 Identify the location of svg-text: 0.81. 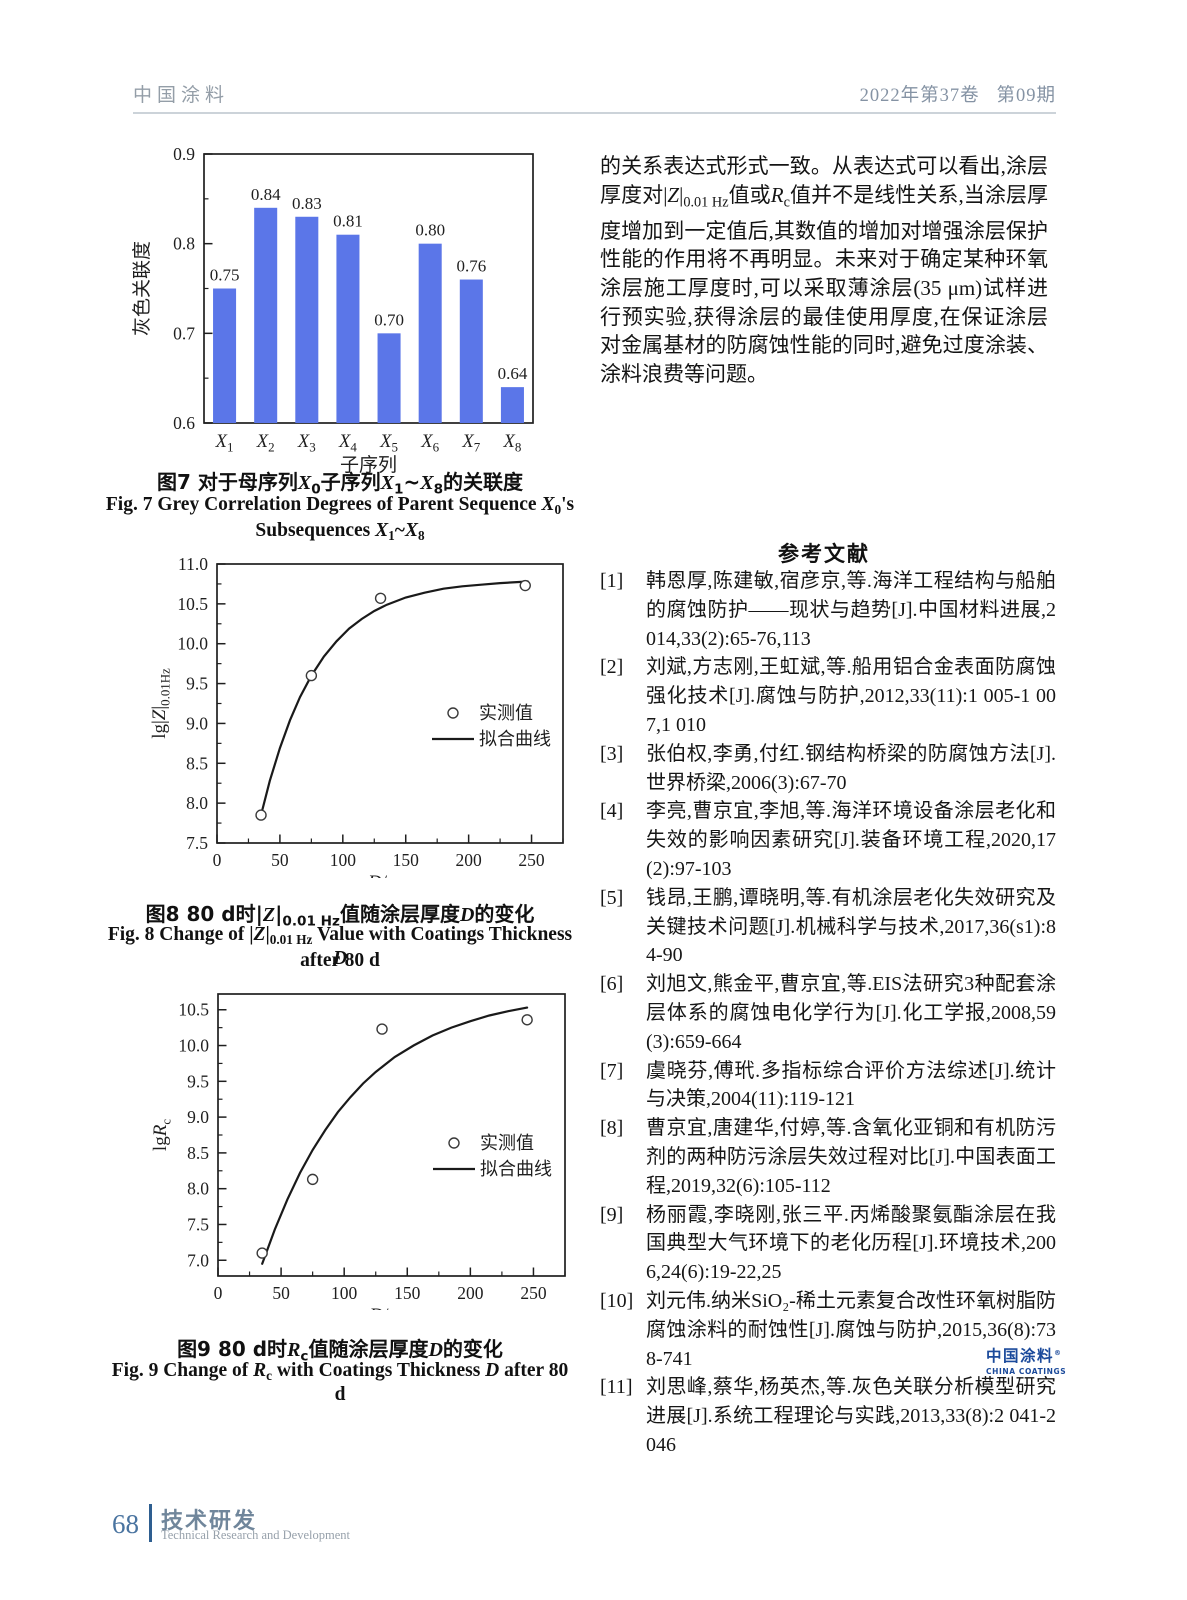
(348, 221).